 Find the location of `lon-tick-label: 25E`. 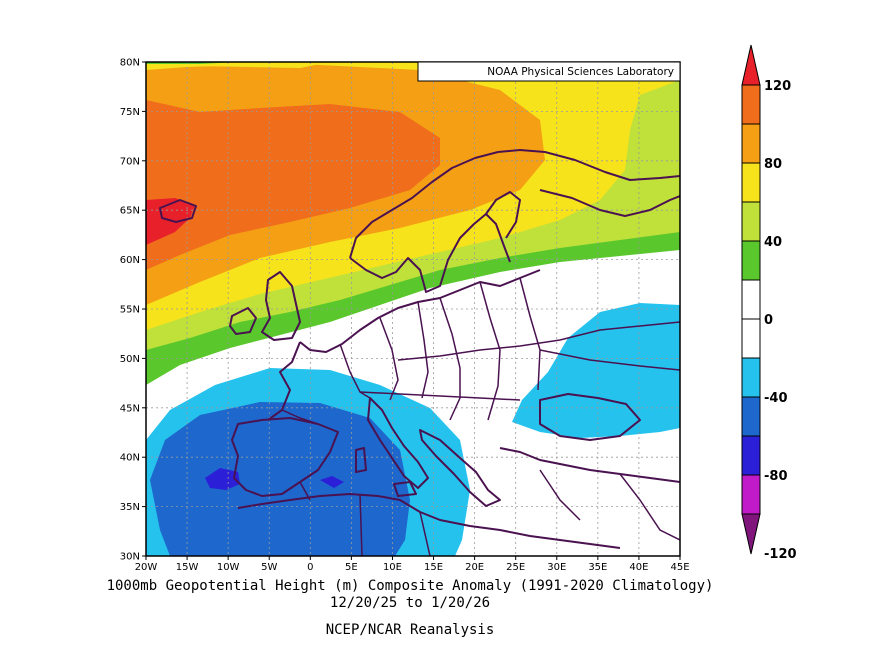

lon-tick-label: 25E is located at coordinates (515, 567).